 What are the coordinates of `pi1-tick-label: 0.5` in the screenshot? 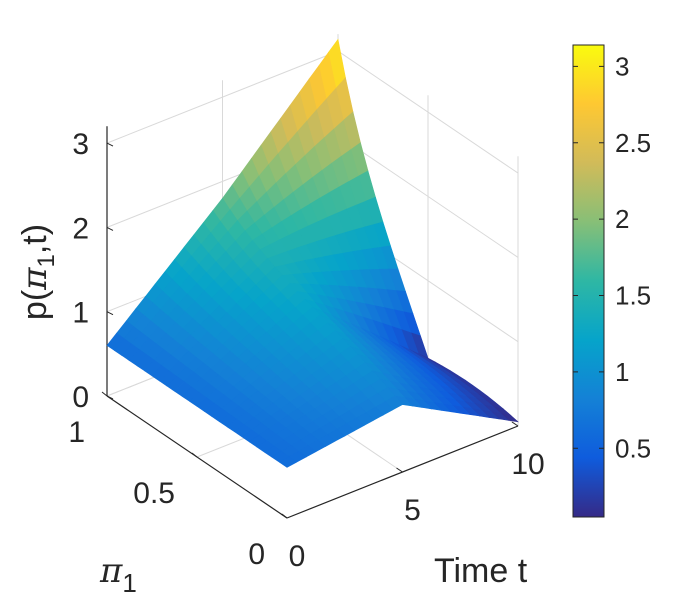 It's located at (154, 493).